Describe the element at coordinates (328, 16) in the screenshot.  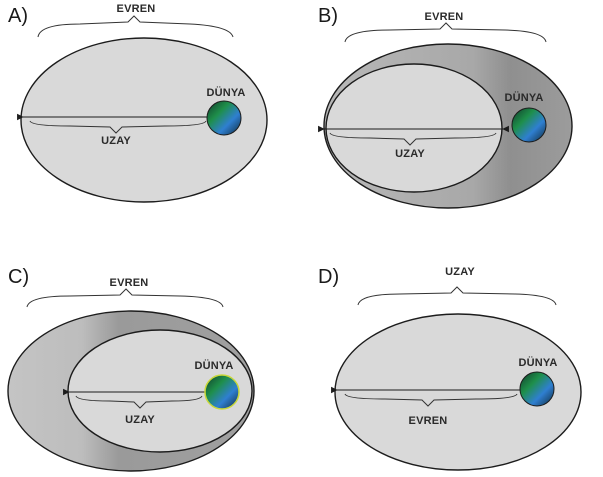
I see `option-letter: B)` at that location.